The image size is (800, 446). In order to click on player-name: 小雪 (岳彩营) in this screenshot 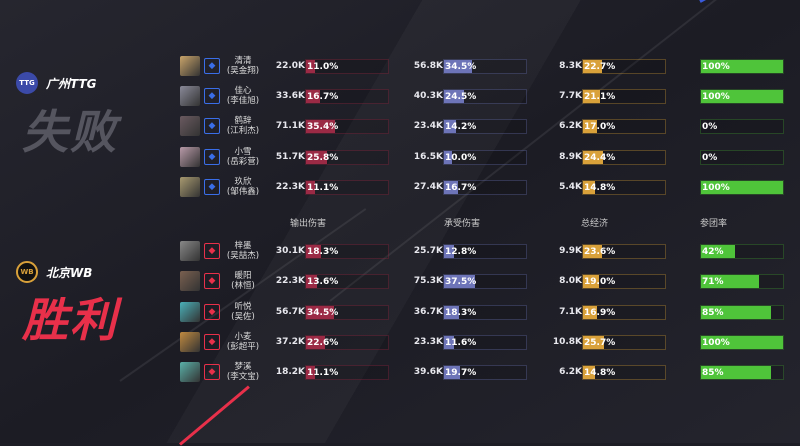, I will do `click(243, 157)`.